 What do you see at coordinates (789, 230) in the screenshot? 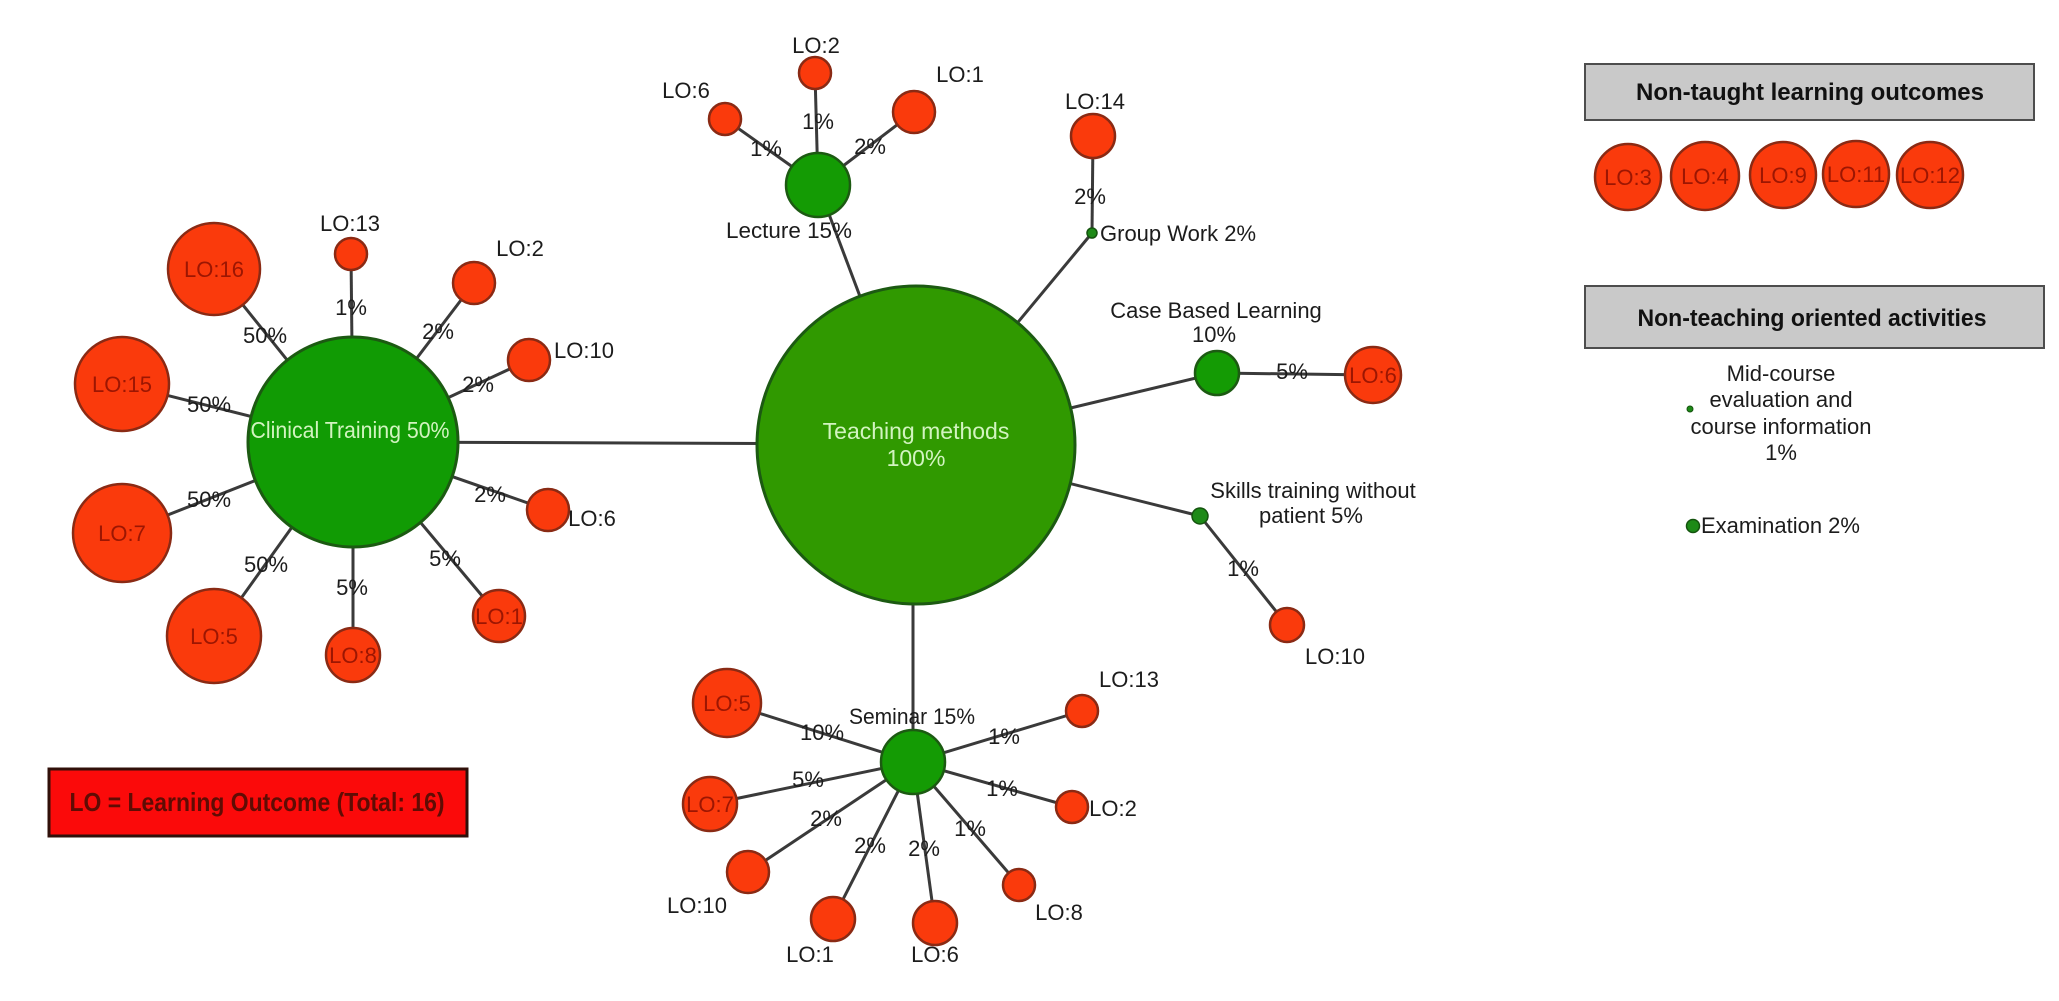
I see `svg-text: Lecture 15%` at bounding box center [789, 230].